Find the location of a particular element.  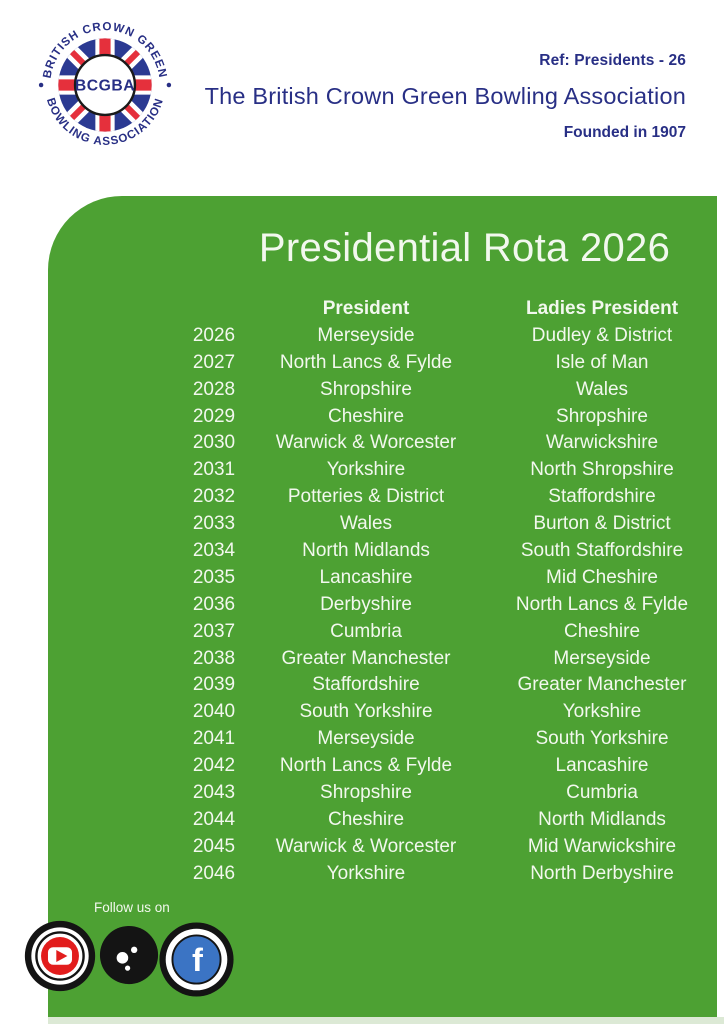

bowls-ball-icon is located at coordinates (129, 955).